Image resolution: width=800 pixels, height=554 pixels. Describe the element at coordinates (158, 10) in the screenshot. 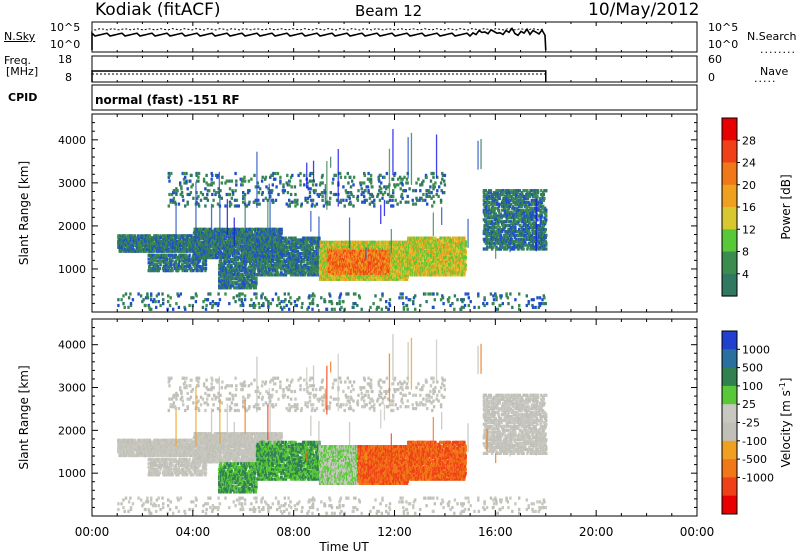

I see `station-title: Kodiak (fitACF)` at that location.